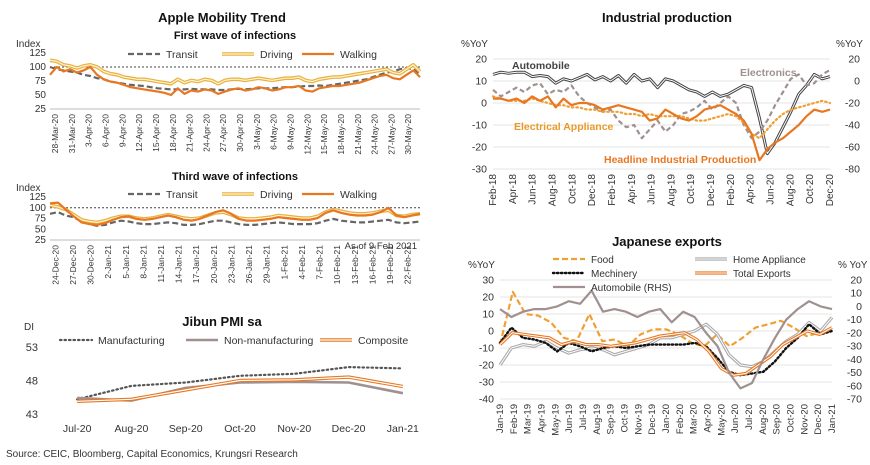  Describe the element at coordinates (235, 36) in the screenshot. I see `first_wave-title: First wave of infections` at that location.